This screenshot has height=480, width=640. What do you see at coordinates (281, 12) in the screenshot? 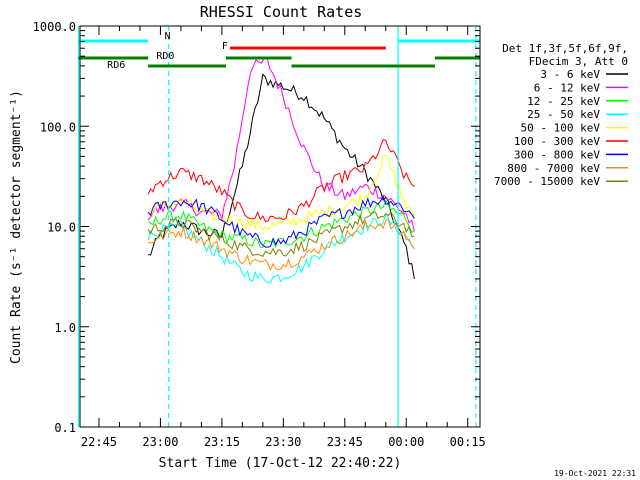
I see `chart-title: RHESSI Count Rates` at bounding box center [281, 12].